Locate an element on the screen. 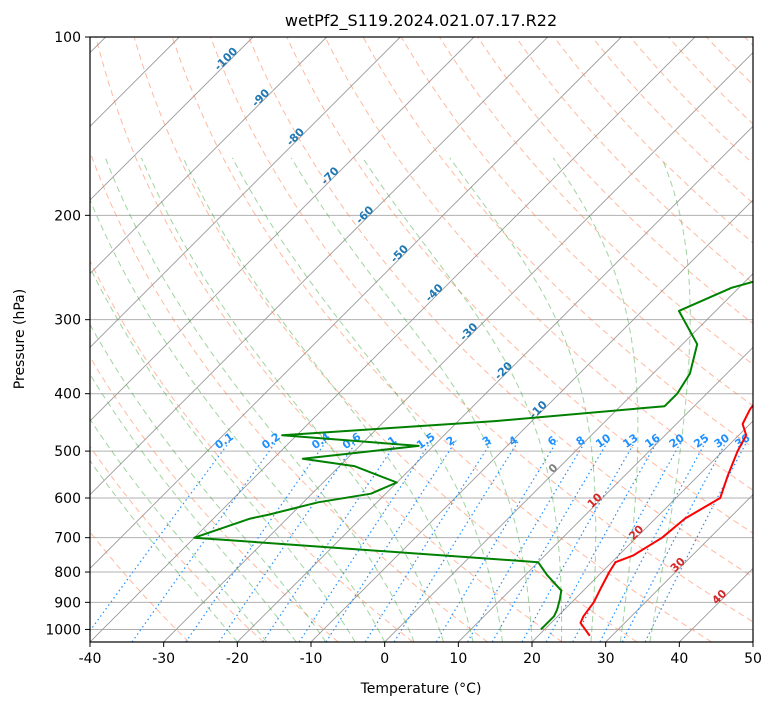 The width and height of the screenshot is (775, 708). y-tick-label: 1000 is located at coordinates (63, 630).